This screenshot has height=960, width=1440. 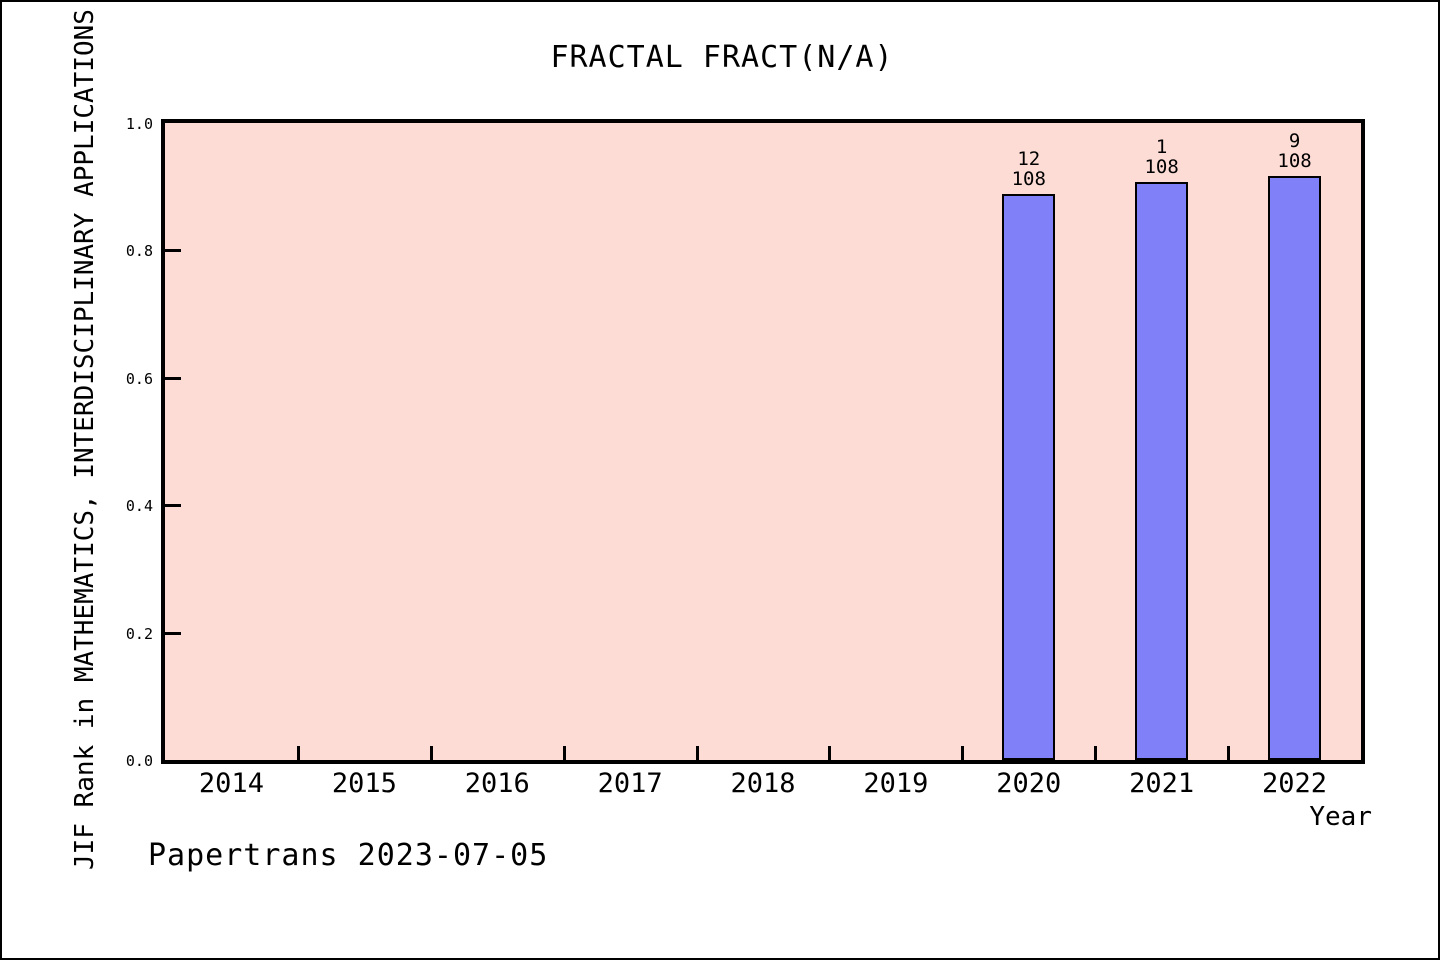 What do you see at coordinates (1162, 471) in the screenshot?
I see `bar-2021` at bounding box center [1162, 471].